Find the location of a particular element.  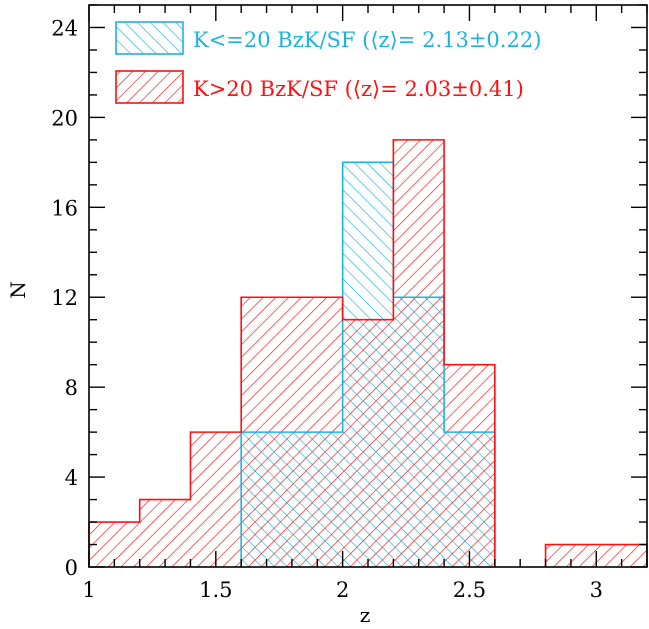

legend-label-k-bright: K<=20 BzK/SF (⟨z⟩= 2.13±0.22) is located at coordinates (367, 40).